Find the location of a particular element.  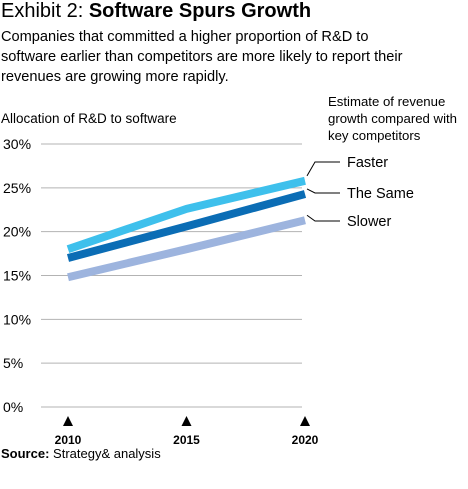

source-note: Source: Strategy& analysis is located at coordinates (81, 453).